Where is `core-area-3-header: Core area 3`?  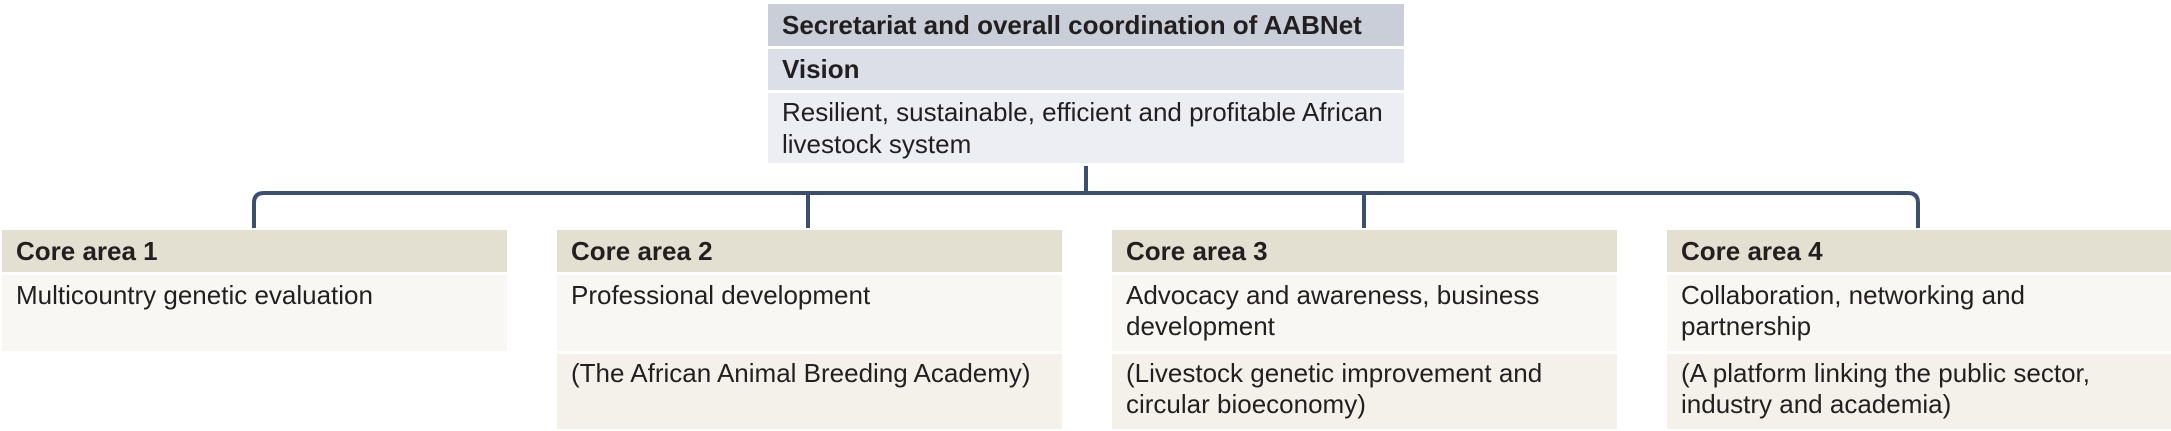
core-area-3-header: Core area 3 is located at coordinates (1364, 251).